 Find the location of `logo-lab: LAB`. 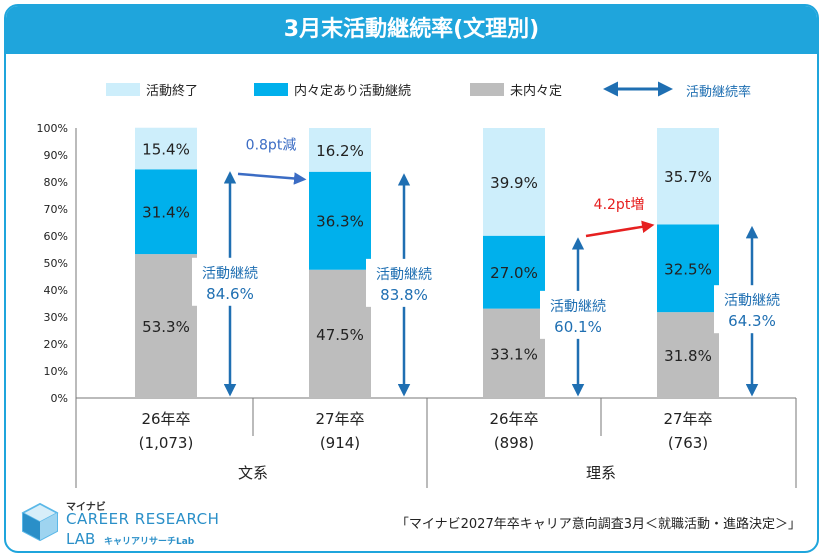

logo-lab: LAB is located at coordinates (81, 539).